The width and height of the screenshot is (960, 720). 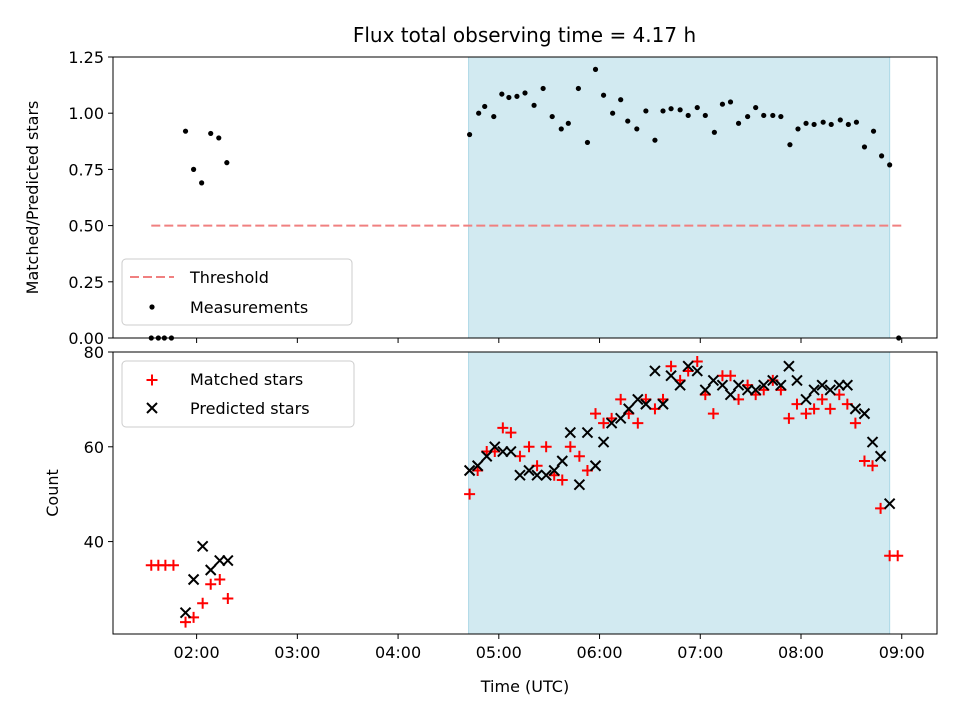 I want to click on x-axis-label: Time (UTC), so click(x=524, y=686).